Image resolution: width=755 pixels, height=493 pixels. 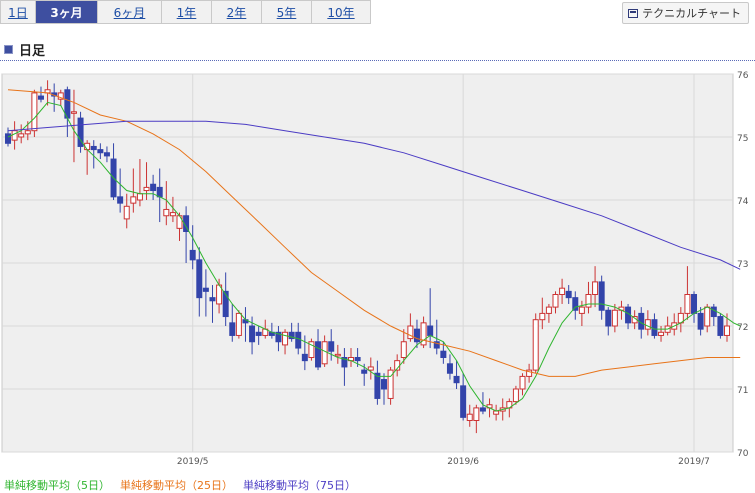 I want to click on technical-chart-button: テクニカルチャート, so click(x=685, y=13).